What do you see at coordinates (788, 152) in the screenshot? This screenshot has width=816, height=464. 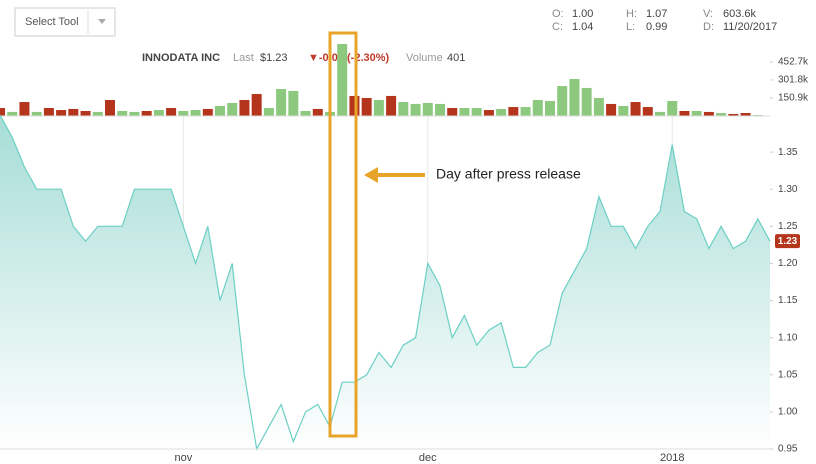 I see `y-tick-label: 1.35` at bounding box center [788, 152].